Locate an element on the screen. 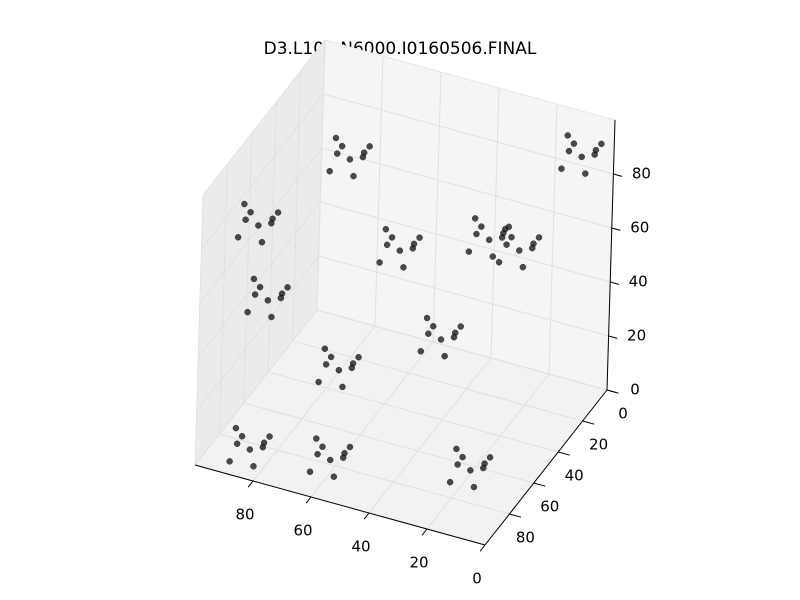  chart-title: D3.L100.N6000.I0160506.FINAL is located at coordinates (400, 49).